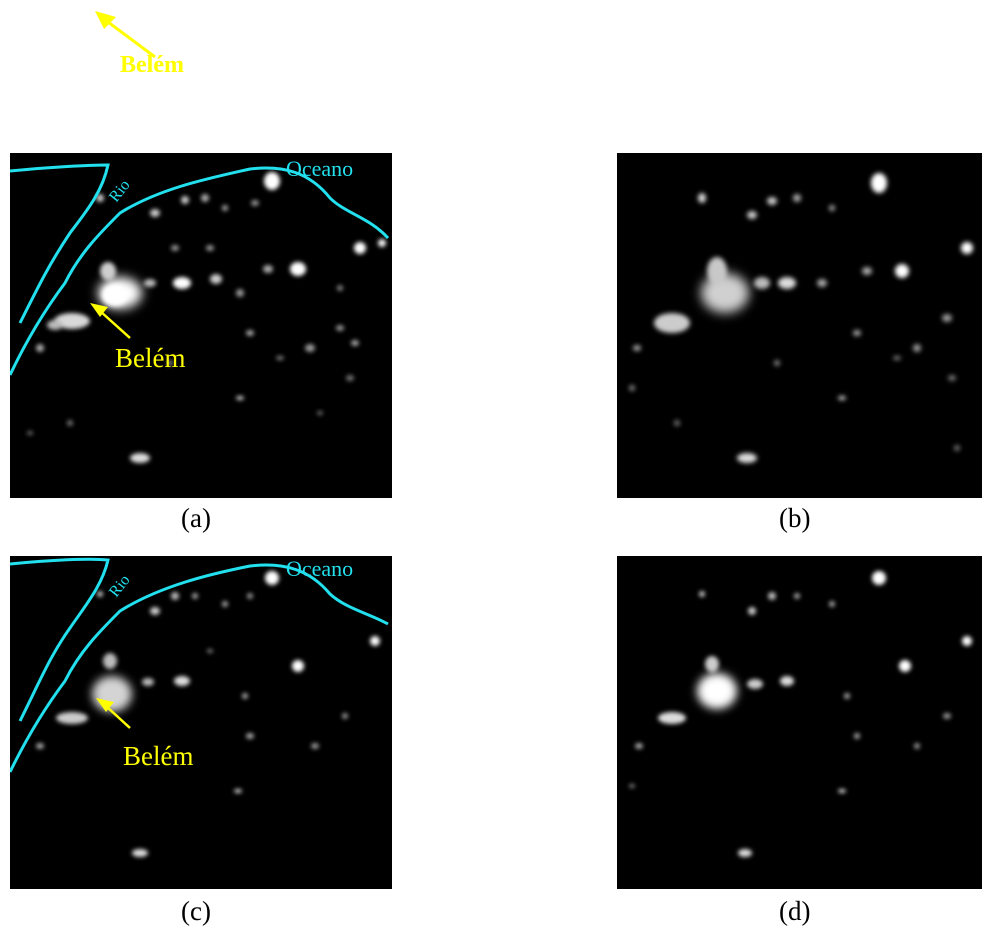 The image size is (990, 936). Describe the element at coordinates (196, 911) in the screenshot. I see `caption-c: (c)` at that location.